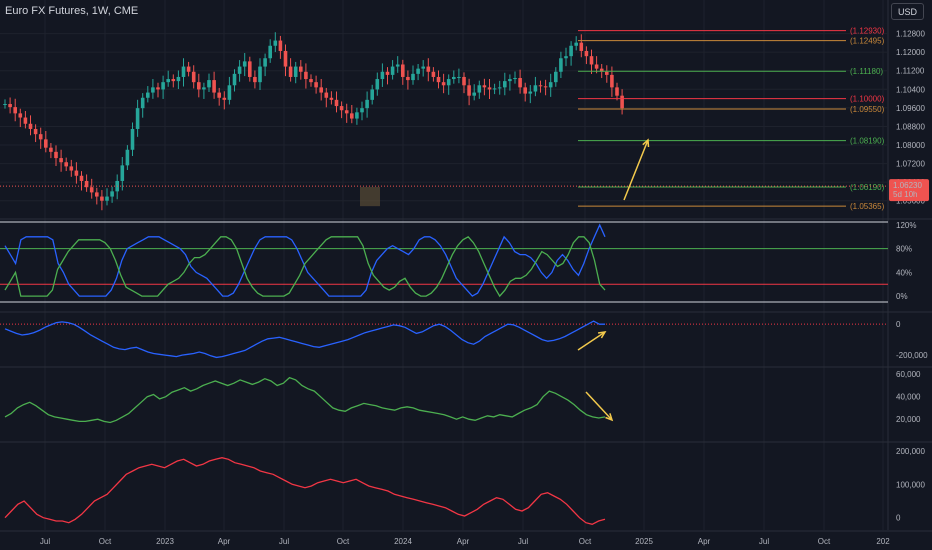  What do you see at coordinates (909, 190) in the screenshot?
I see `last-price-tag` at bounding box center [909, 190].